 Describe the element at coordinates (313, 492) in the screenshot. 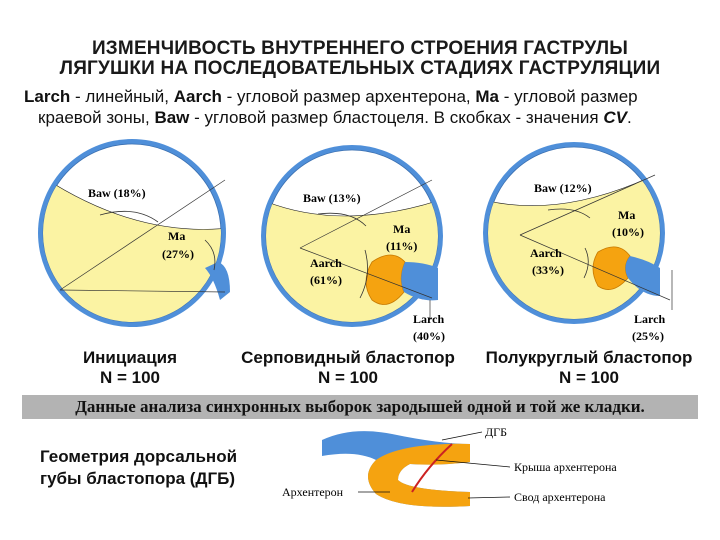

I see `archenteron-label: Архентерон` at that location.